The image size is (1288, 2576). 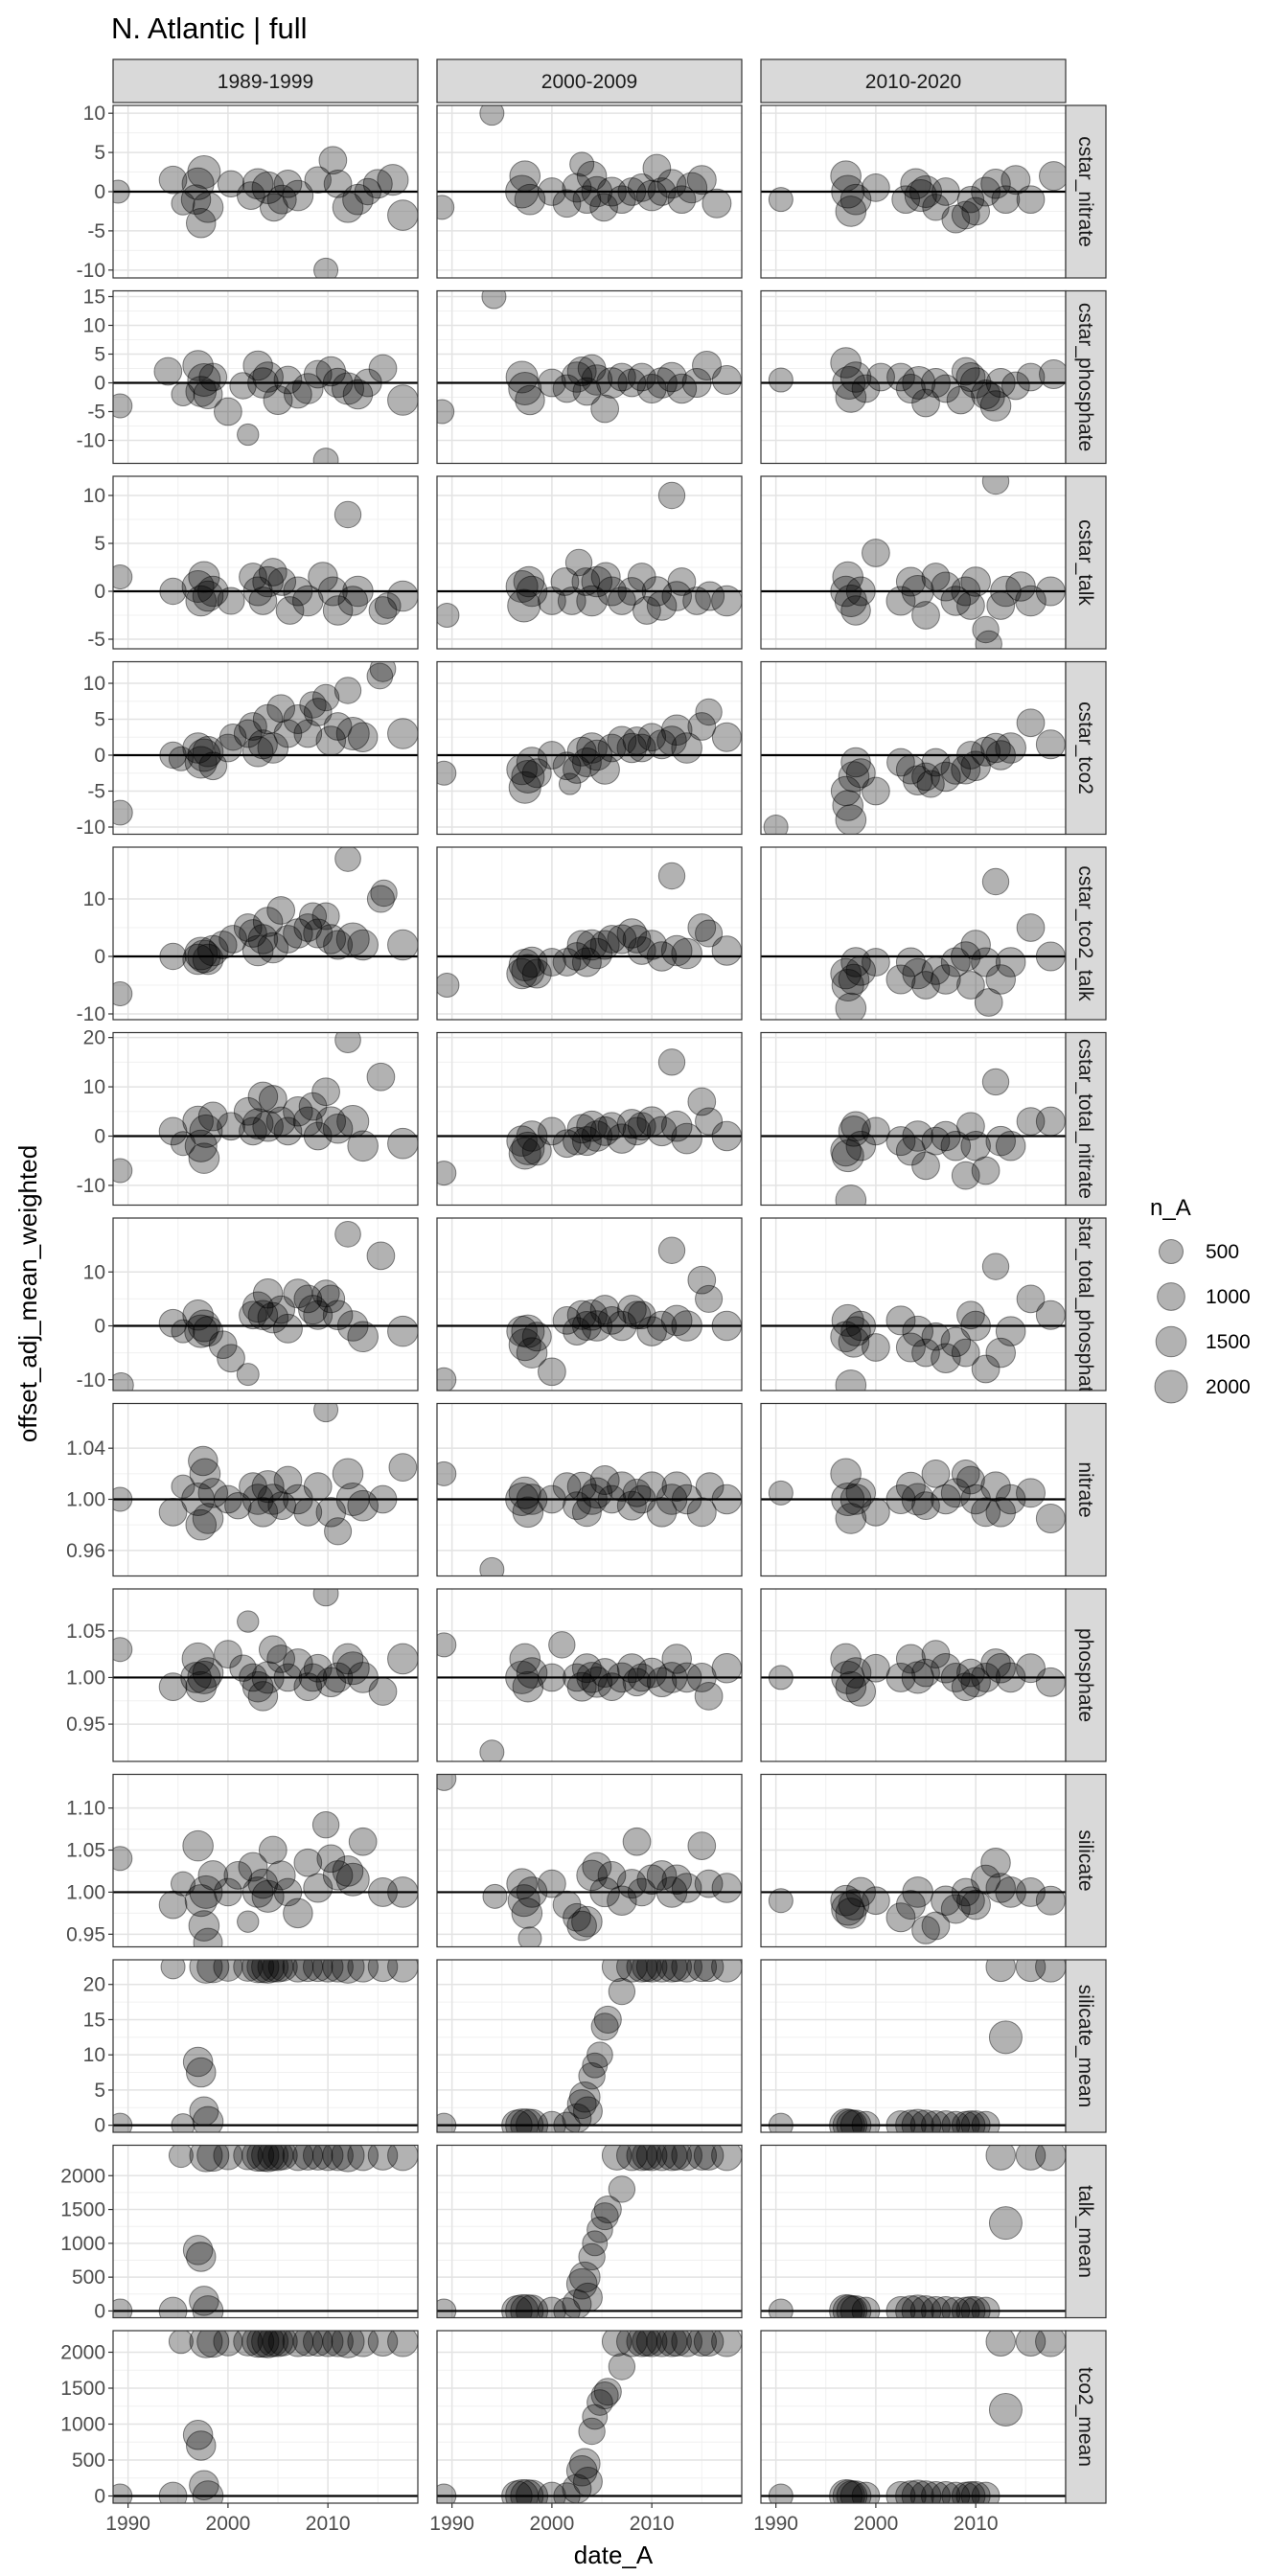 What do you see at coordinates (1085, 191) in the screenshot?
I see `row-strip-label-wrap: cstar_nitrate` at bounding box center [1085, 191].